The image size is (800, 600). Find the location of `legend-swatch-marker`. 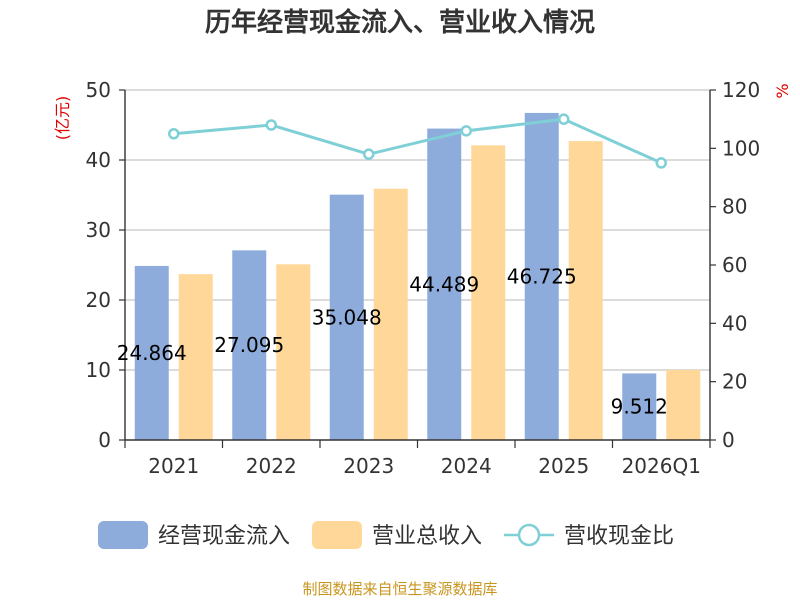

legend-swatch-marker is located at coordinates (529, 535).